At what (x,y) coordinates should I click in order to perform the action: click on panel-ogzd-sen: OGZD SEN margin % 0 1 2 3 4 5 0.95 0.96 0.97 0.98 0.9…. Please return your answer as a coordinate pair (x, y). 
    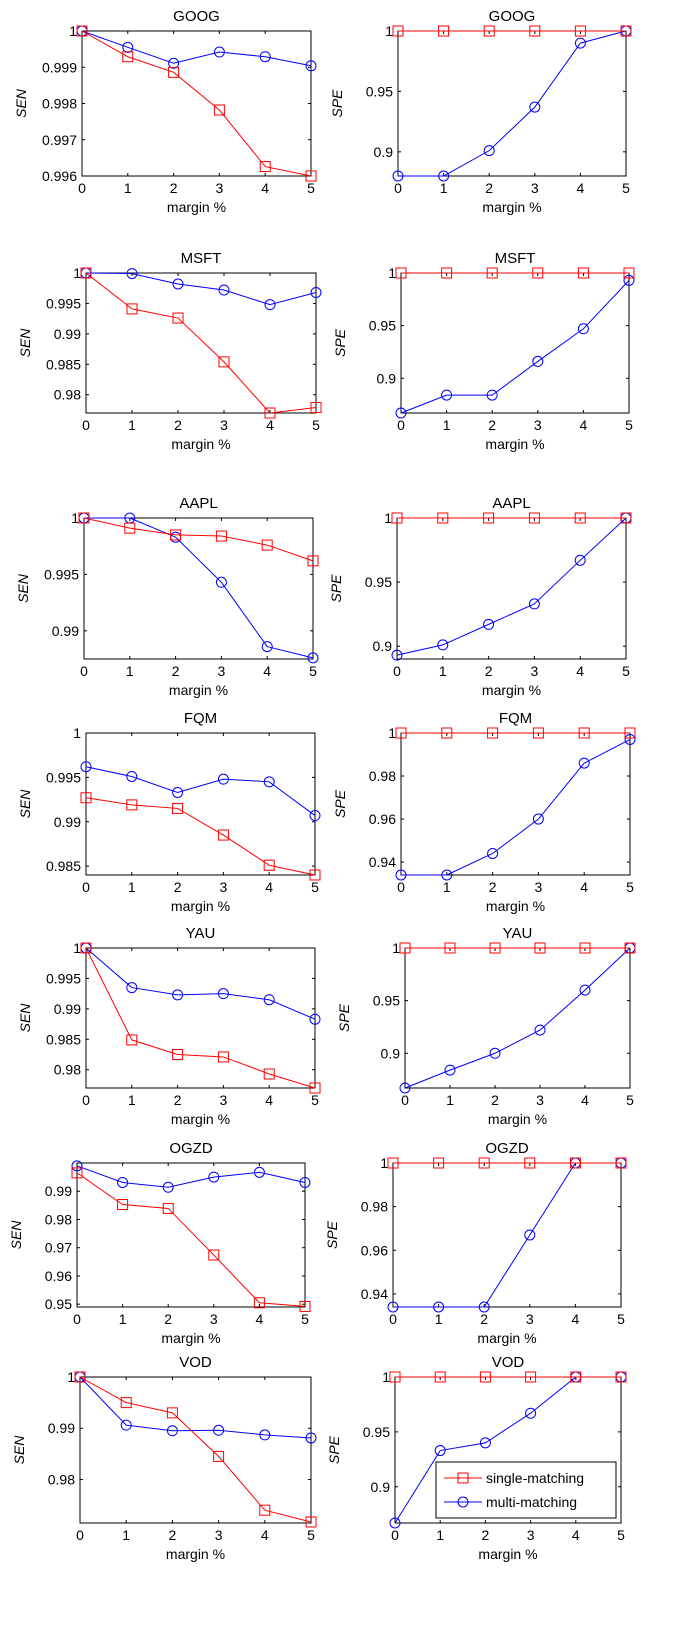
    Looking at the image, I should click on (159, 1243).